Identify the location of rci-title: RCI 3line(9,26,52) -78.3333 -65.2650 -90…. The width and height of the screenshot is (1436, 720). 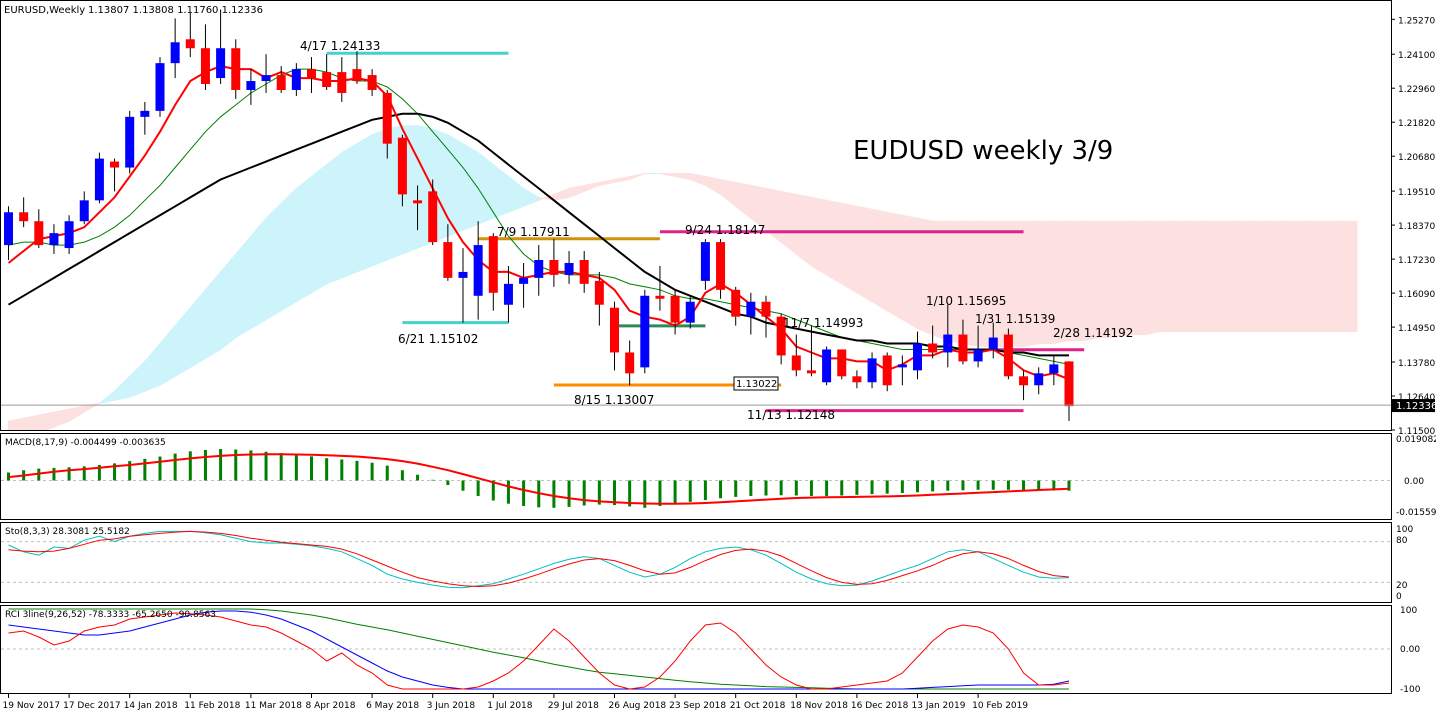
(110, 615).